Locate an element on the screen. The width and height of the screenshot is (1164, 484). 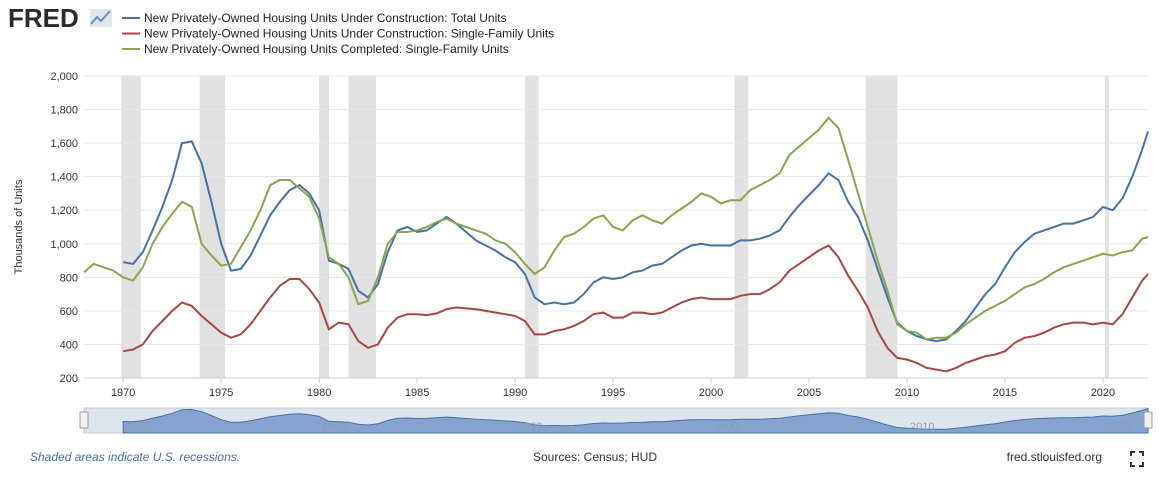
navigator-tick-label: 2010 is located at coordinates (922, 427).